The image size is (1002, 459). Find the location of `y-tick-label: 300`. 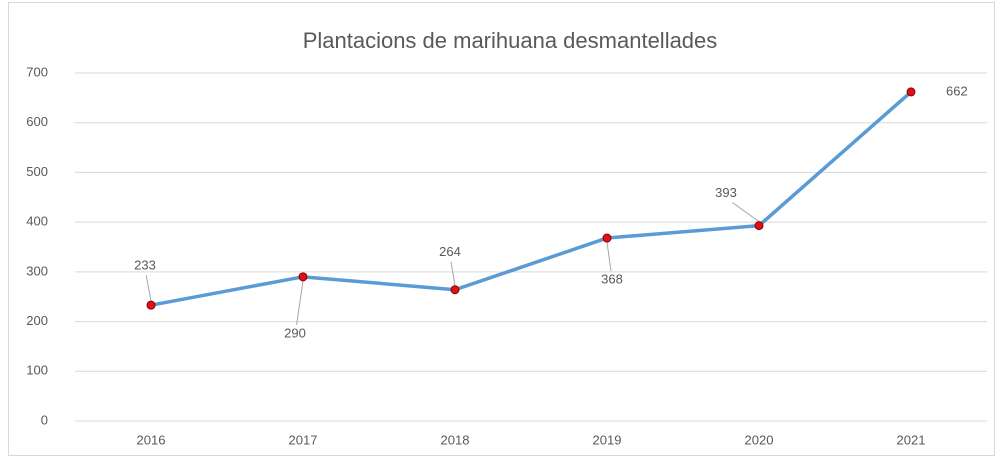

y-tick-label: 300 is located at coordinates (37, 270).